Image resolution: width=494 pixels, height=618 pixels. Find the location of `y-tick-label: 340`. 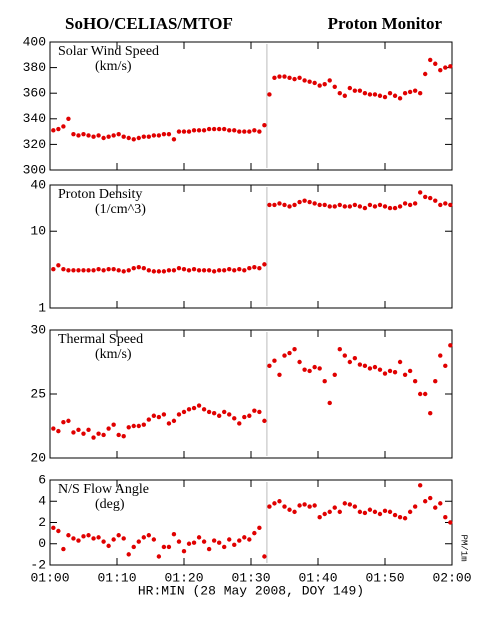

y-tick-label: 340 is located at coordinates (34, 118).